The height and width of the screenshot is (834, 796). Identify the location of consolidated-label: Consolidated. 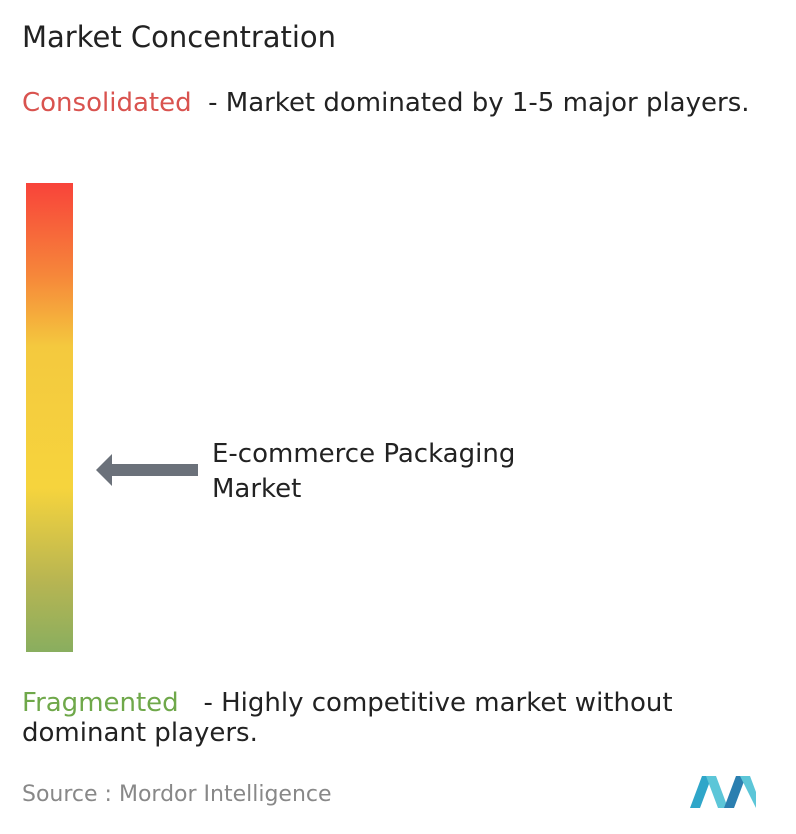
(107, 103).